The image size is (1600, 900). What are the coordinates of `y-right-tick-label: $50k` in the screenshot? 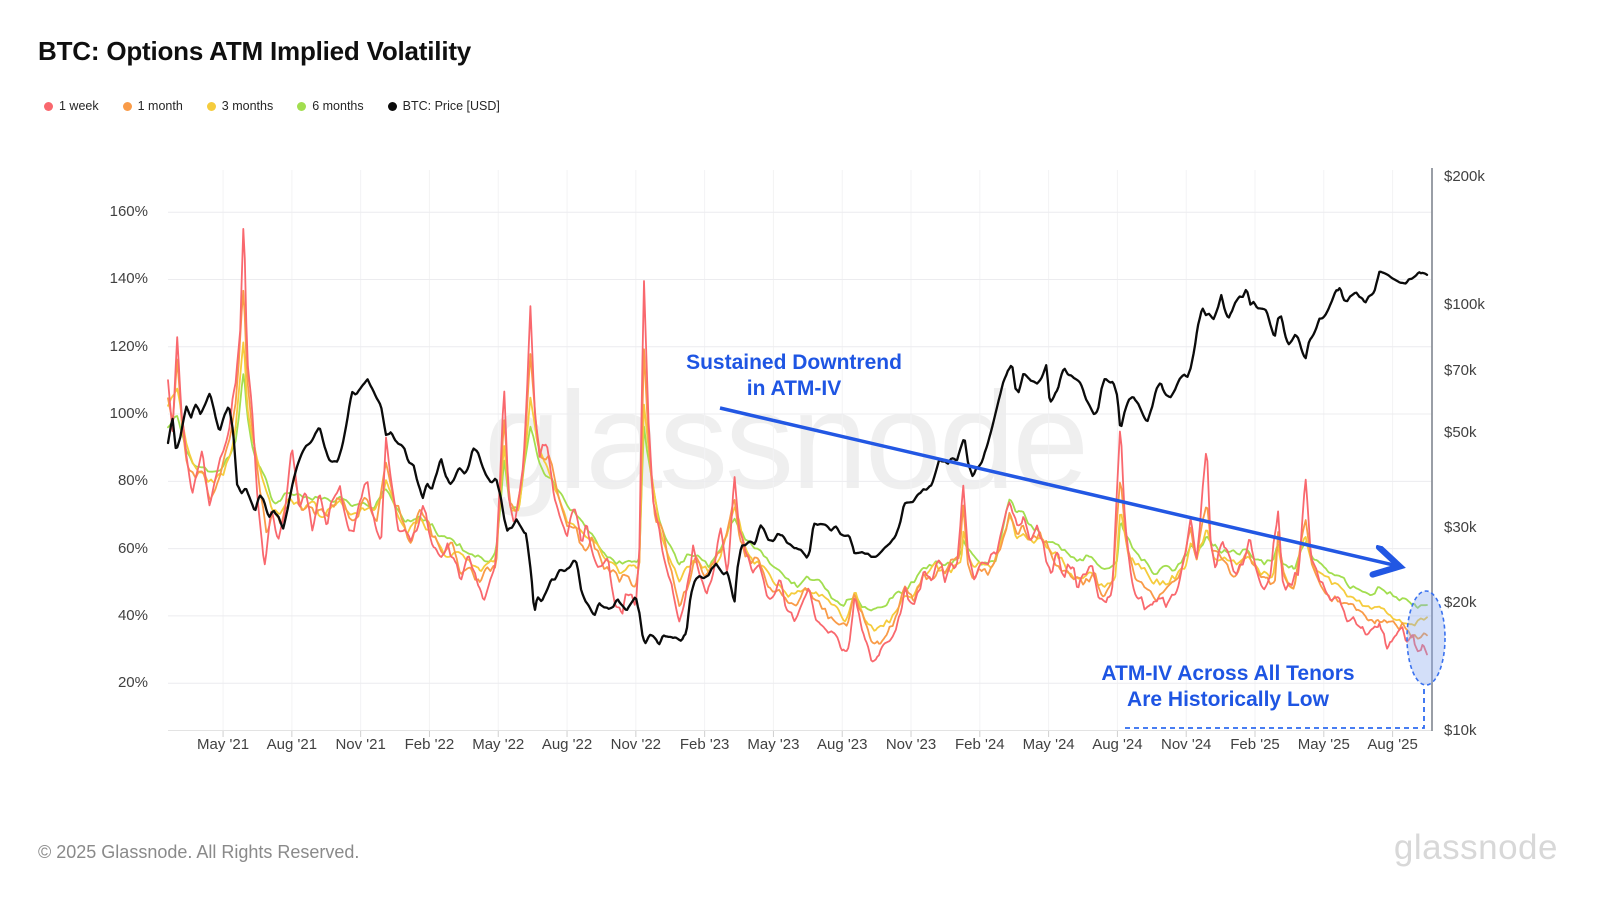 It's located at (1460, 433).